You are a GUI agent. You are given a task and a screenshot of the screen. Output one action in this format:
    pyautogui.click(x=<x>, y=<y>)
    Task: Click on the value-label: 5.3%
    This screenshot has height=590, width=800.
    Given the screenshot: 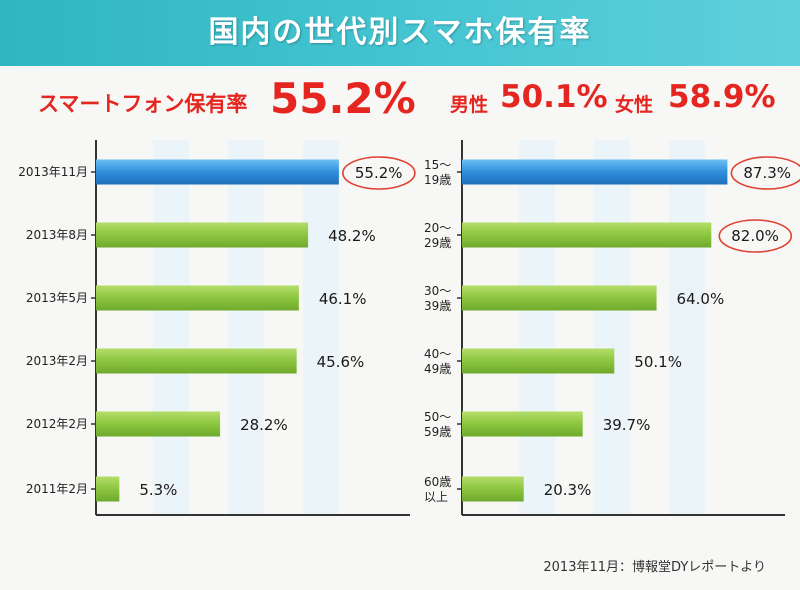 What is the action you would take?
    pyautogui.click(x=158, y=490)
    